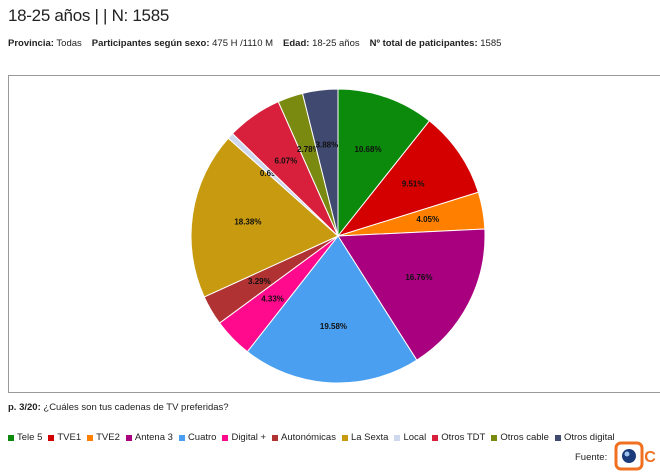 The image size is (660, 473). I want to click on filter: Nº total de paticipantes: 1585, so click(436, 43).